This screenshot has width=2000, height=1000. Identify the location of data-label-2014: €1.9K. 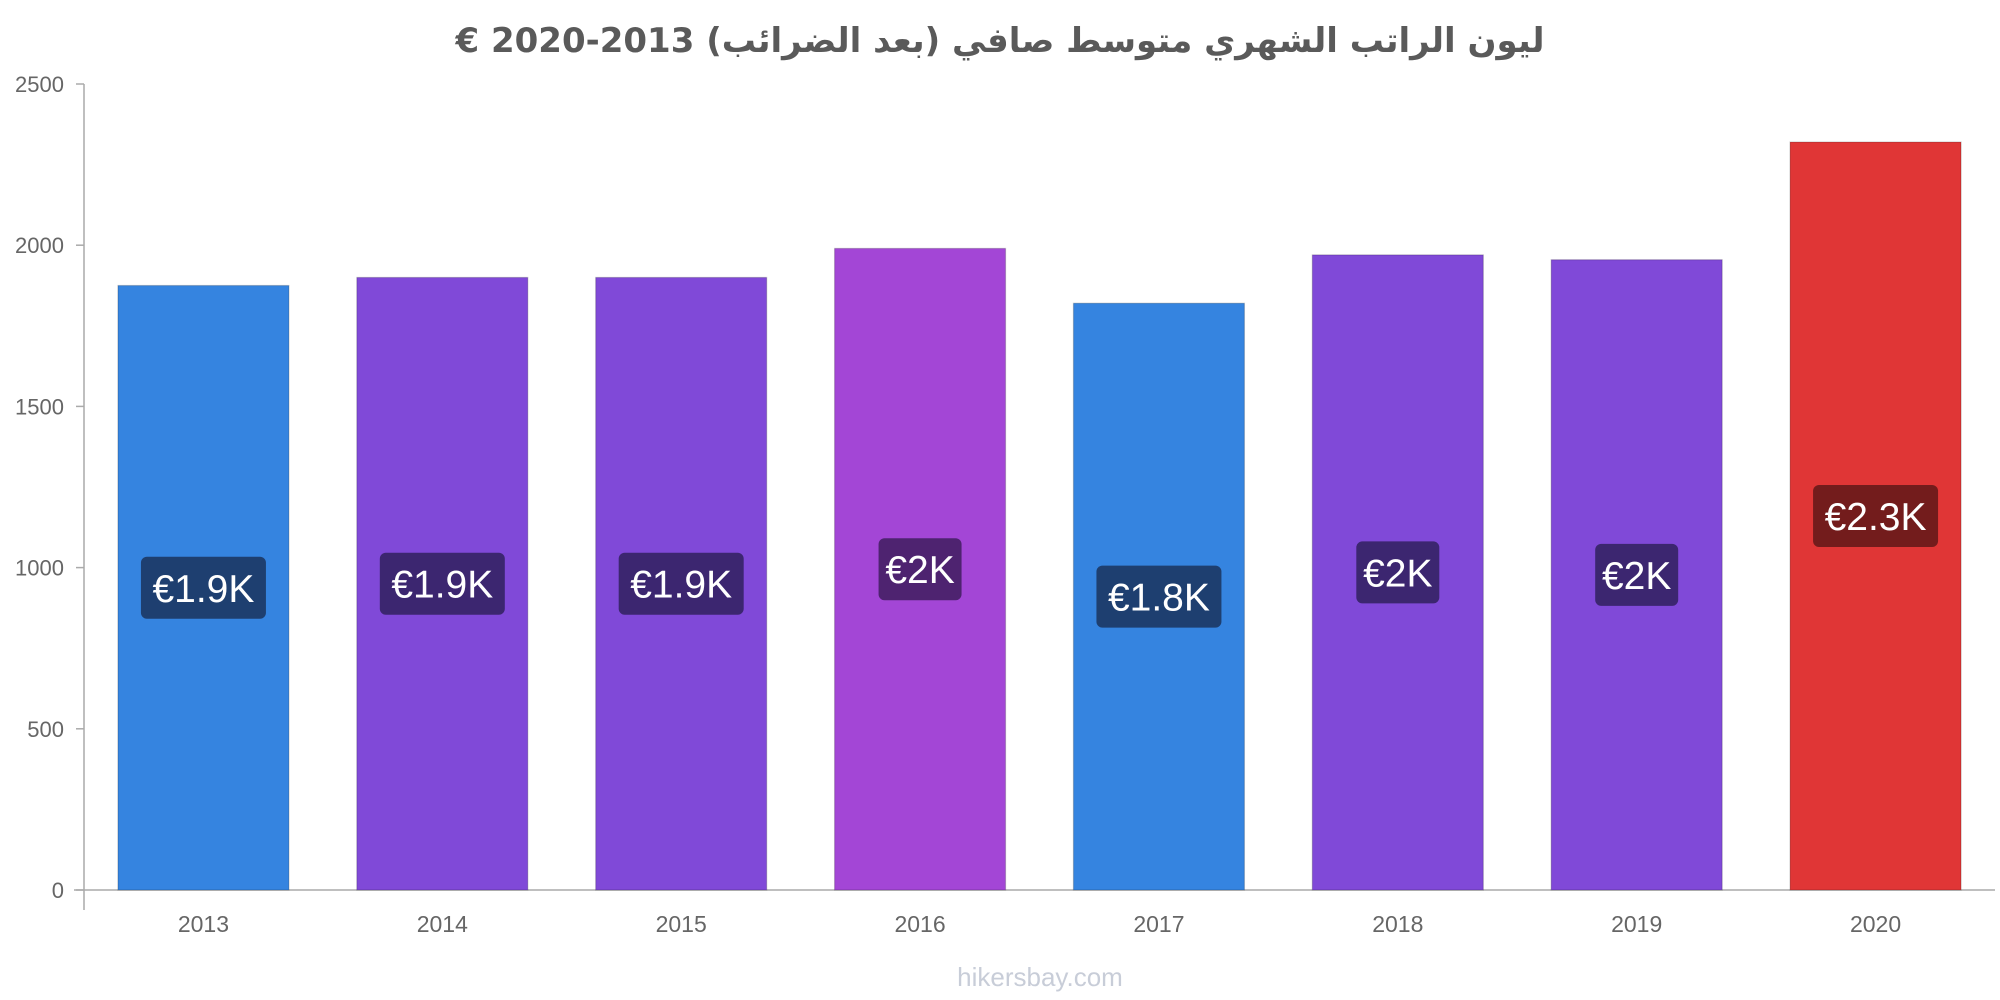
(442, 583).